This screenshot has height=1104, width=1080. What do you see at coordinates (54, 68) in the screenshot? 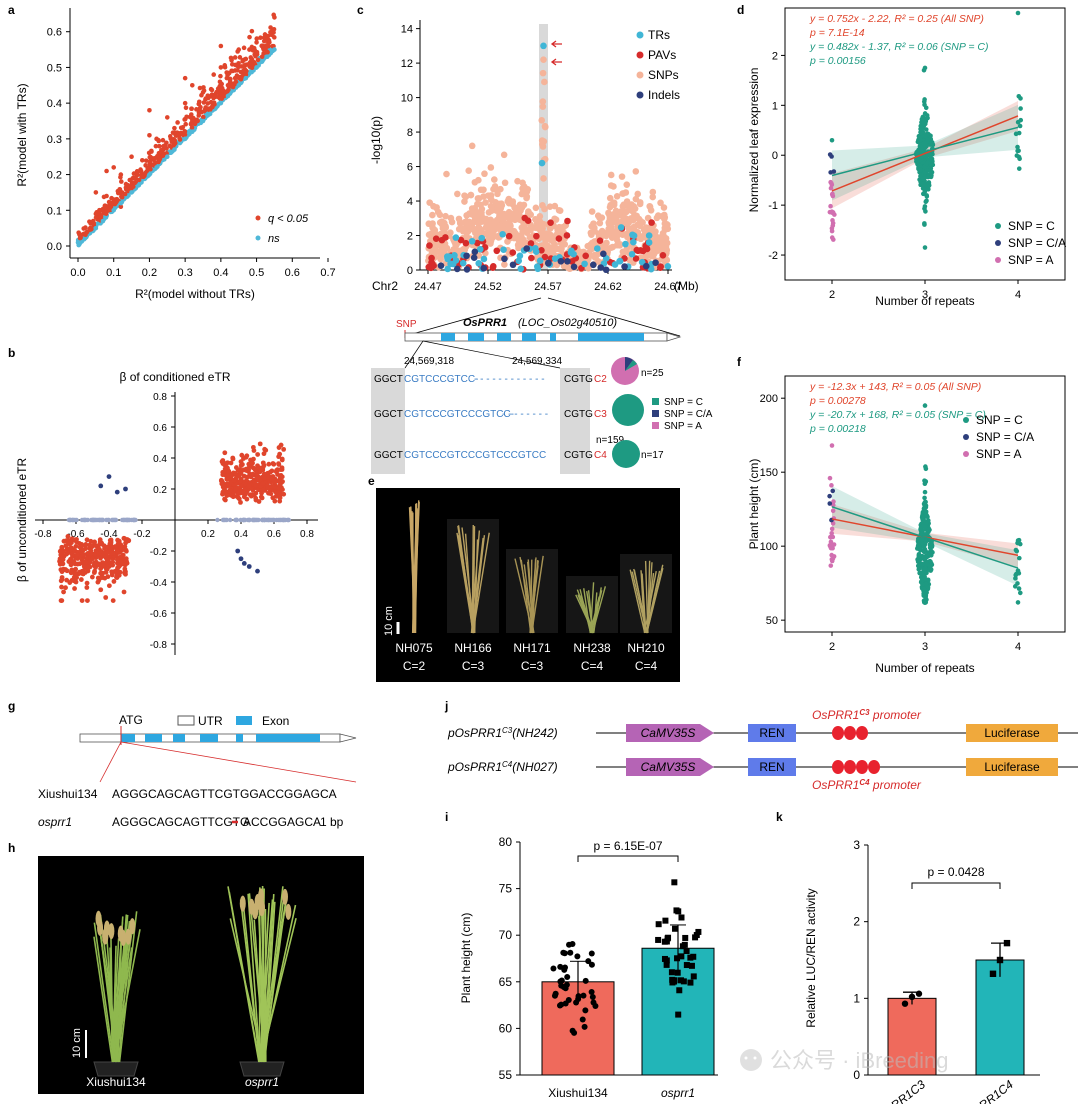
I see `a-y-tick-label: 0.5` at bounding box center [54, 68].